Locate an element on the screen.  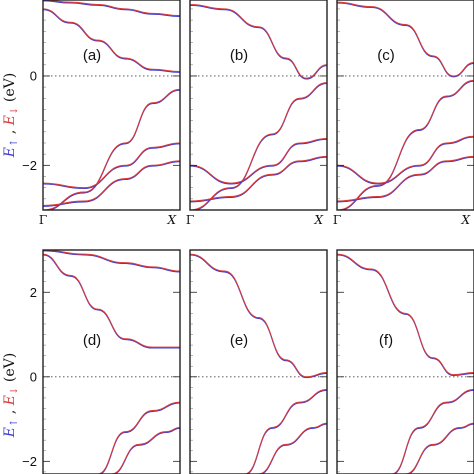
panel-label: (e) is located at coordinates (239, 340).